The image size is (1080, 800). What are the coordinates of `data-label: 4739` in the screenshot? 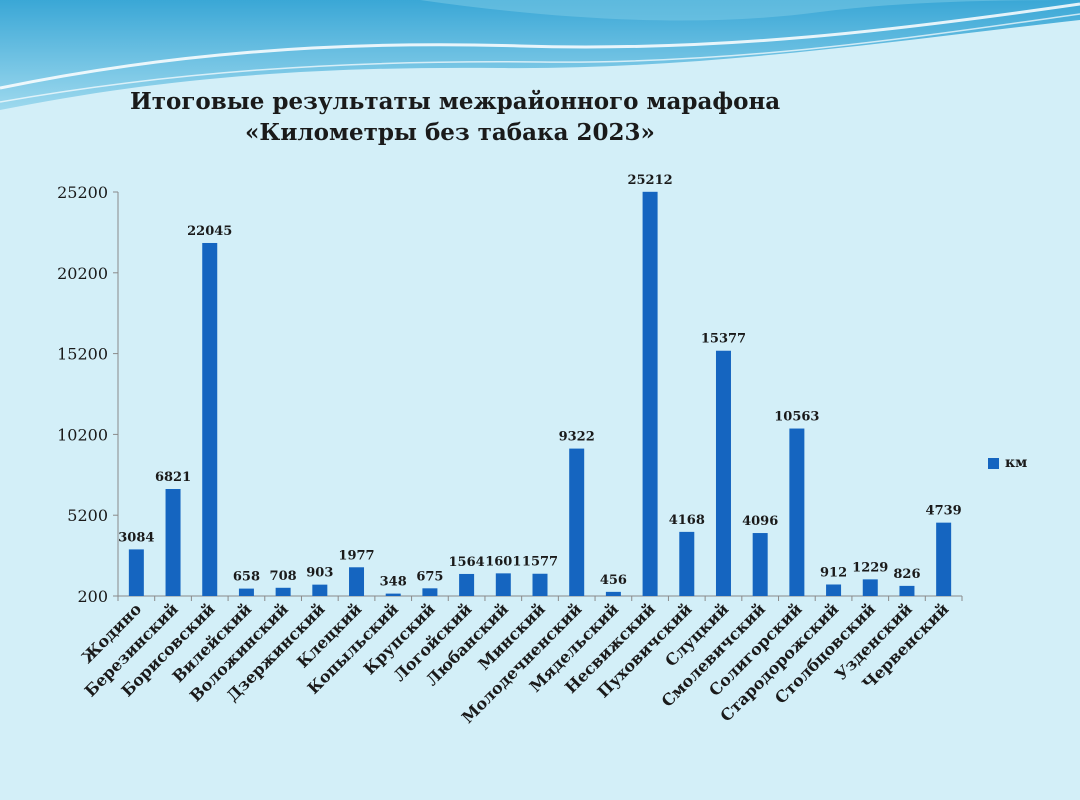 It's located at (944, 511).